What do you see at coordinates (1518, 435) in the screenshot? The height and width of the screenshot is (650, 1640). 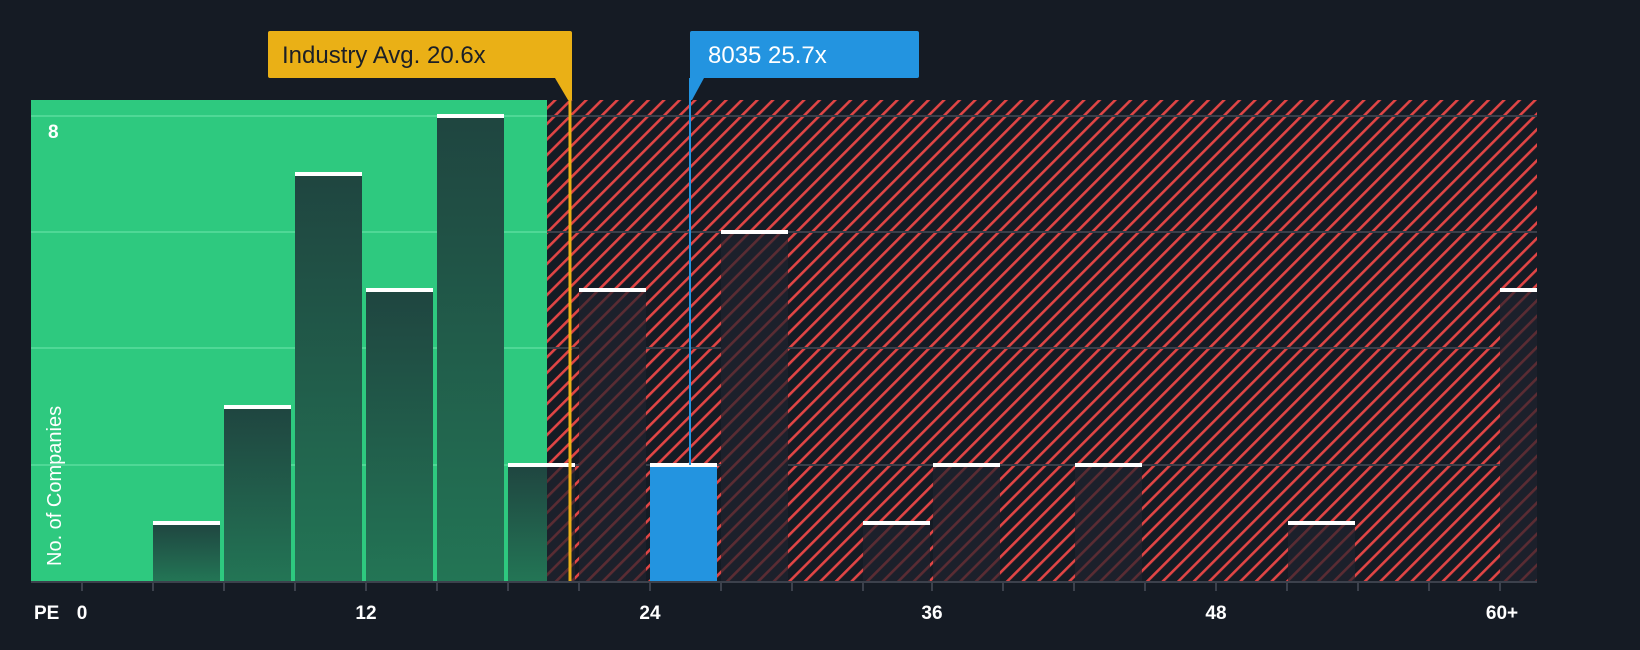 I see `bar-60-plus` at bounding box center [1518, 435].